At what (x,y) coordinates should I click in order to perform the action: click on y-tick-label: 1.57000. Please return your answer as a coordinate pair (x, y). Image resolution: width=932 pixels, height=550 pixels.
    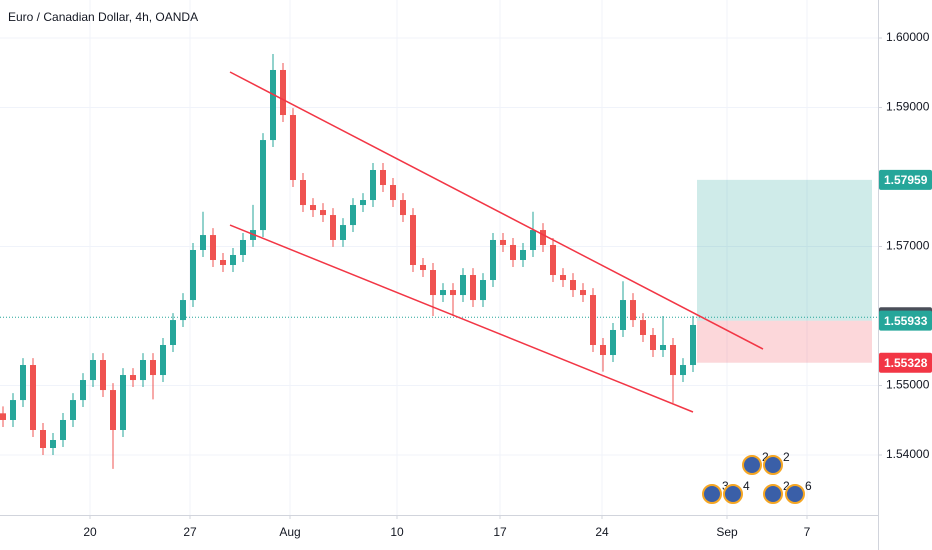
    Looking at the image, I should click on (908, 246).